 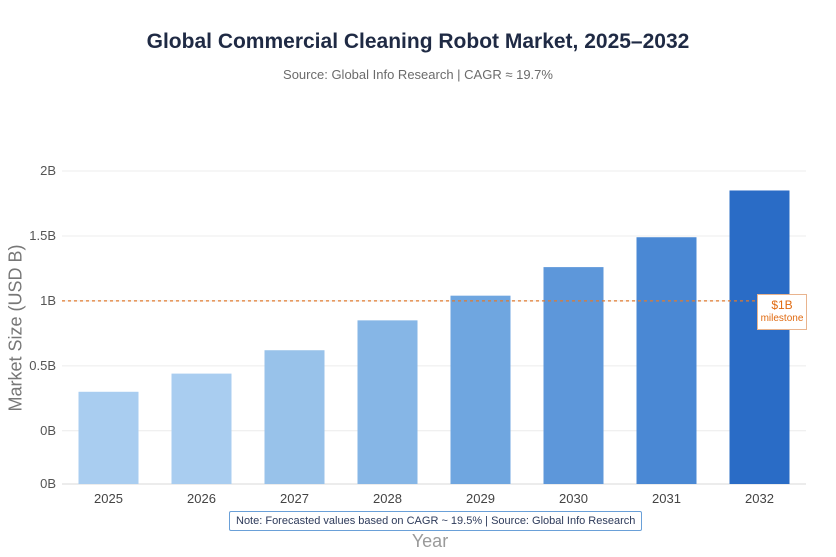 I want to click on y-tick-label: 1B, so click(x=48, y=300).